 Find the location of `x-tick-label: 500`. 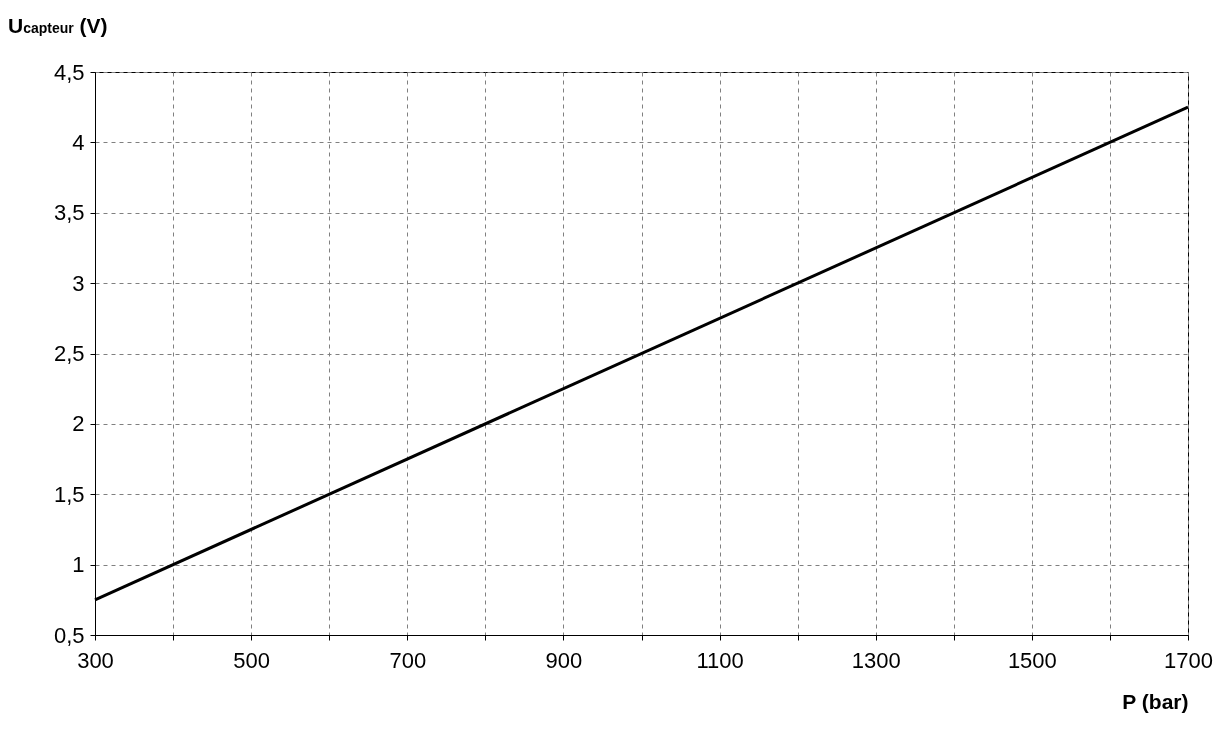

x-tick-label: 500 is located at coordinates (251, 660).